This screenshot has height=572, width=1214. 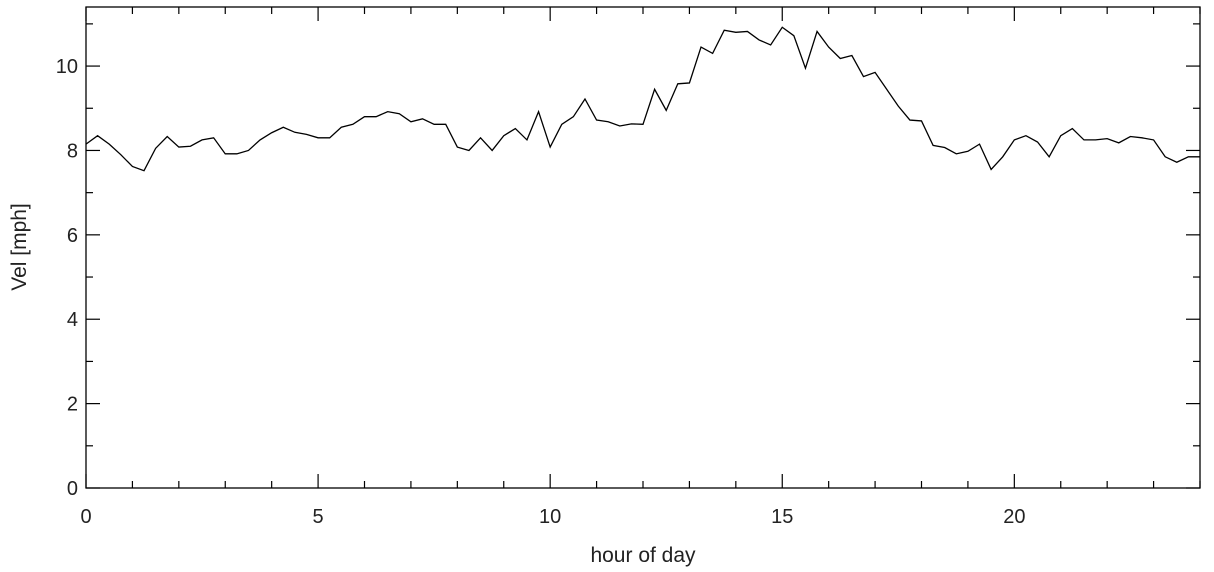 What do you see at coordinates (72, 236) in the screenshot?
I see `y-tick-label: 6` at bounding box center [72, 236].